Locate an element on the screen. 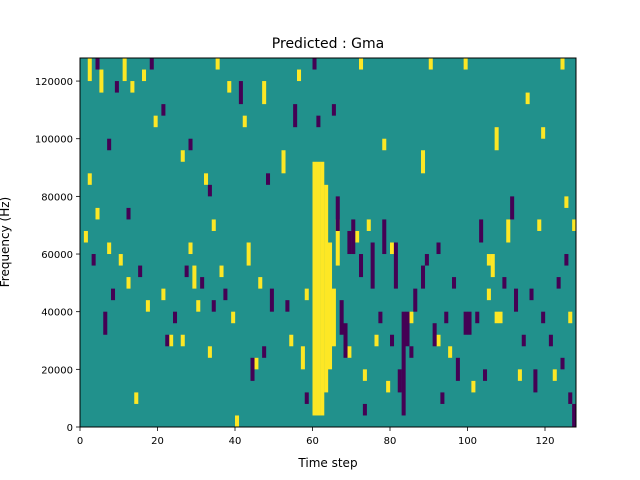 The image size is (640, 480). x-axis: 0 20 40 60 80 100 120 is located at coordinates (316, 437).